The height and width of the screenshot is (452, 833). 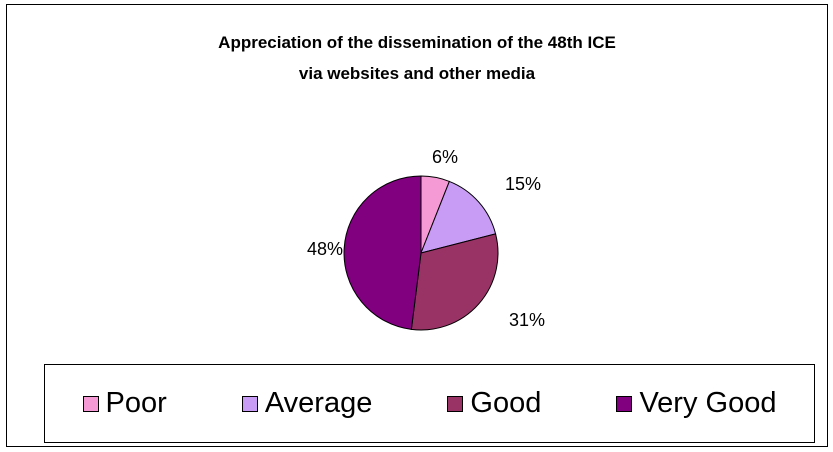 What do you see at coordinates (382, 252) in the screenshot?
I see `pie-slice-very-good` at bounding box center [382, 252].